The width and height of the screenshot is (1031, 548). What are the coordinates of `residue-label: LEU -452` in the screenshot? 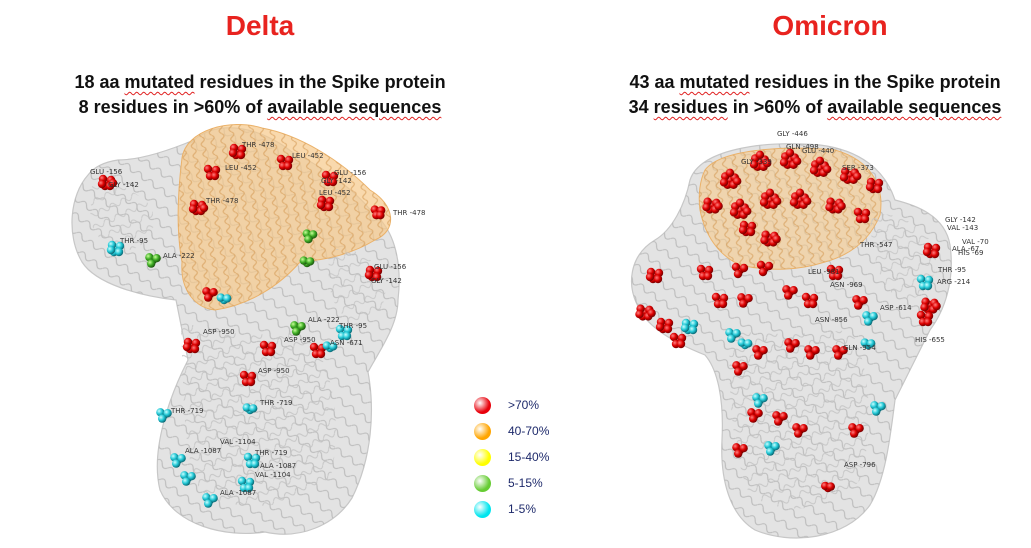 It's located at (335, 193).